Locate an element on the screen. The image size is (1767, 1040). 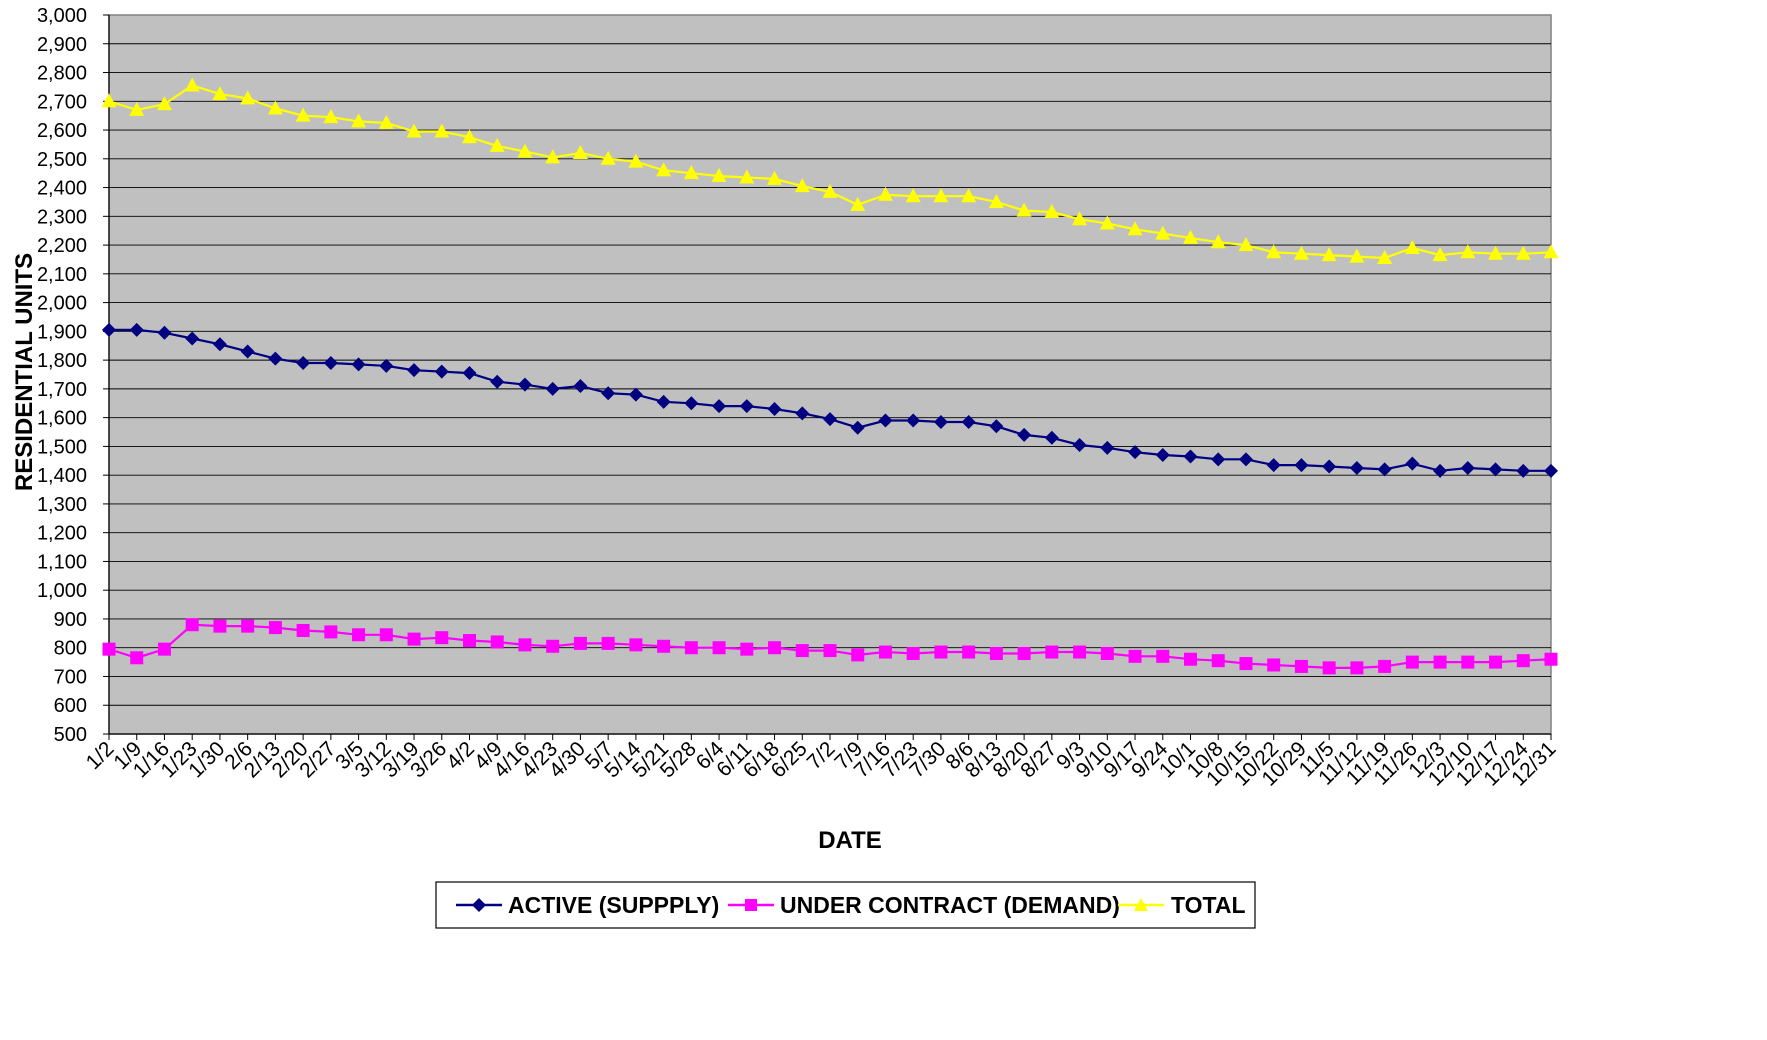
legend-diamond-icon is located at coordinates (479, 905).